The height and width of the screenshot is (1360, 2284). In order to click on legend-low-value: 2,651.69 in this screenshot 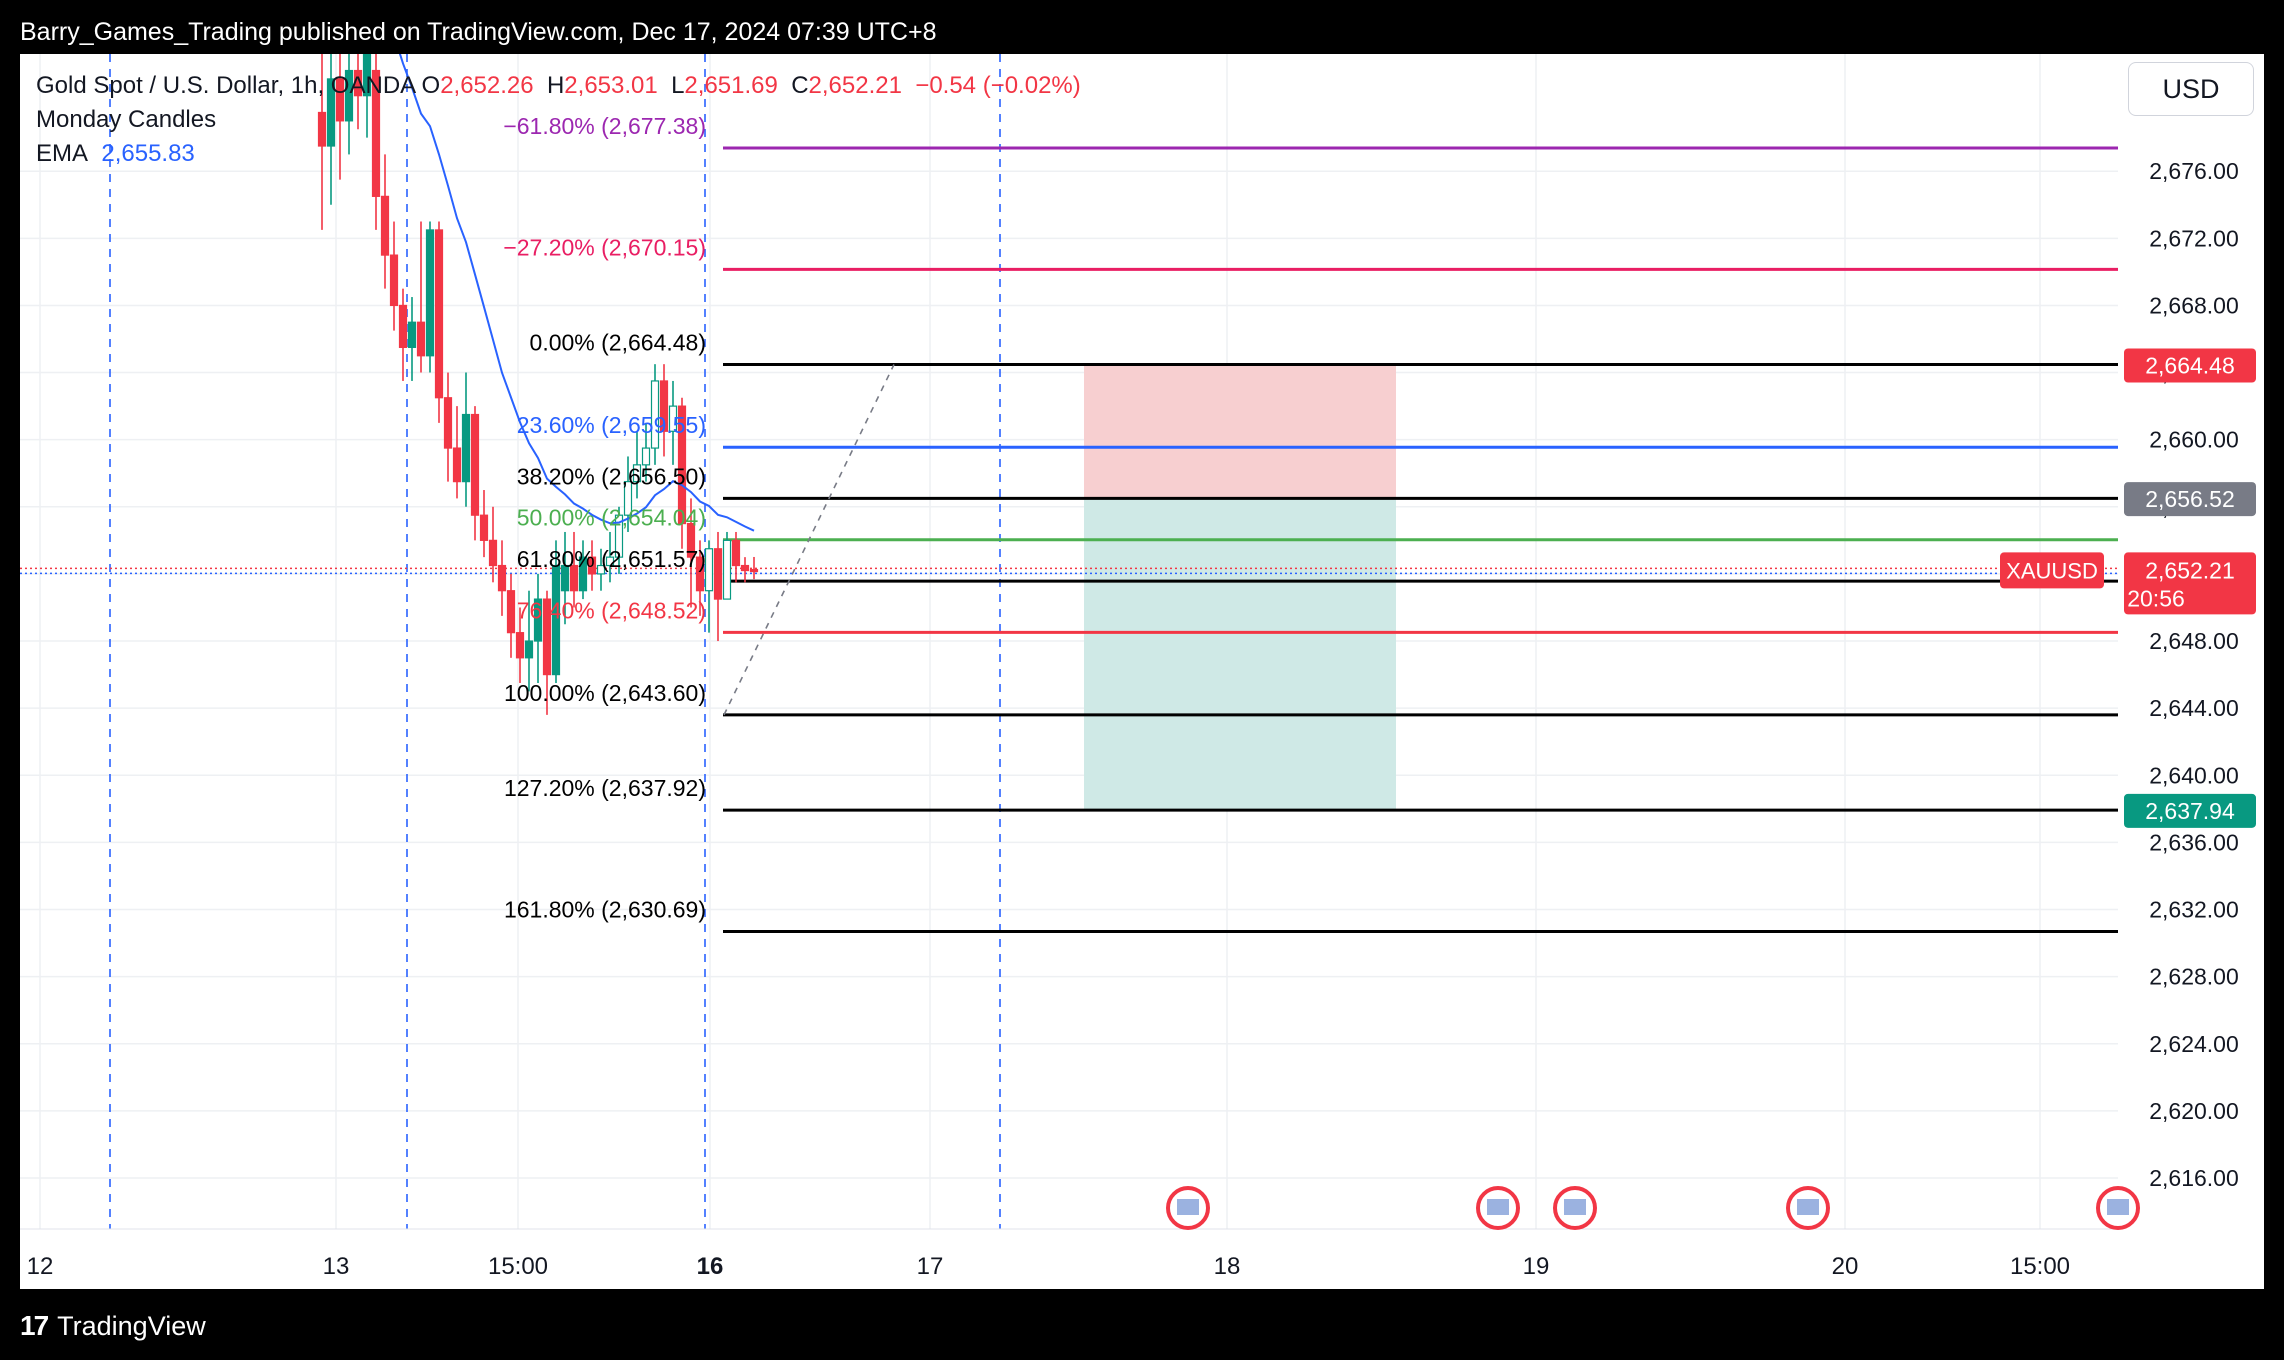, I will do `click(731, 85)`.